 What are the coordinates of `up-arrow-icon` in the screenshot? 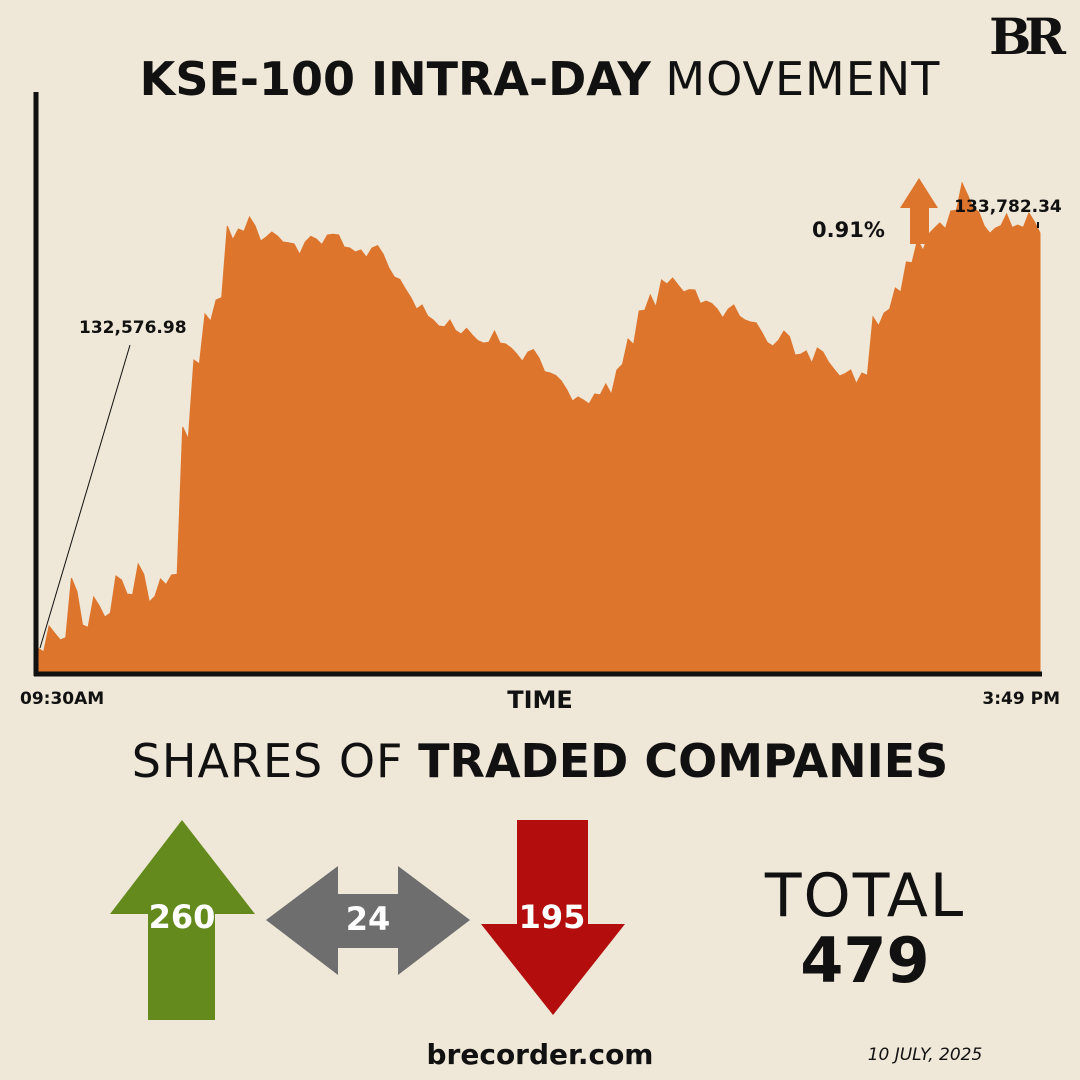 It's located at (919, 211).